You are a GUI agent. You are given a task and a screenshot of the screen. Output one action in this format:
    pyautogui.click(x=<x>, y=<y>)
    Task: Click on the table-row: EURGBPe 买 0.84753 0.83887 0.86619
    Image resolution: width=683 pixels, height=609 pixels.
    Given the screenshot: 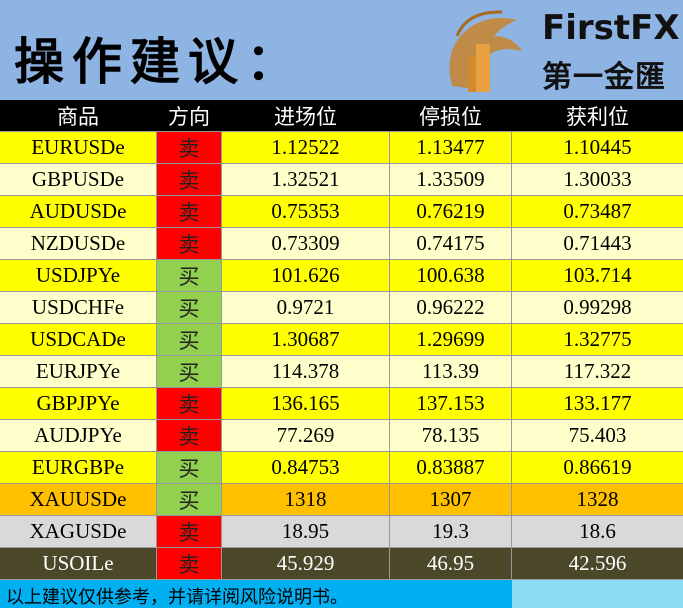 What is the action you would take?
    pyautogui.click(x=341, y=468)
    